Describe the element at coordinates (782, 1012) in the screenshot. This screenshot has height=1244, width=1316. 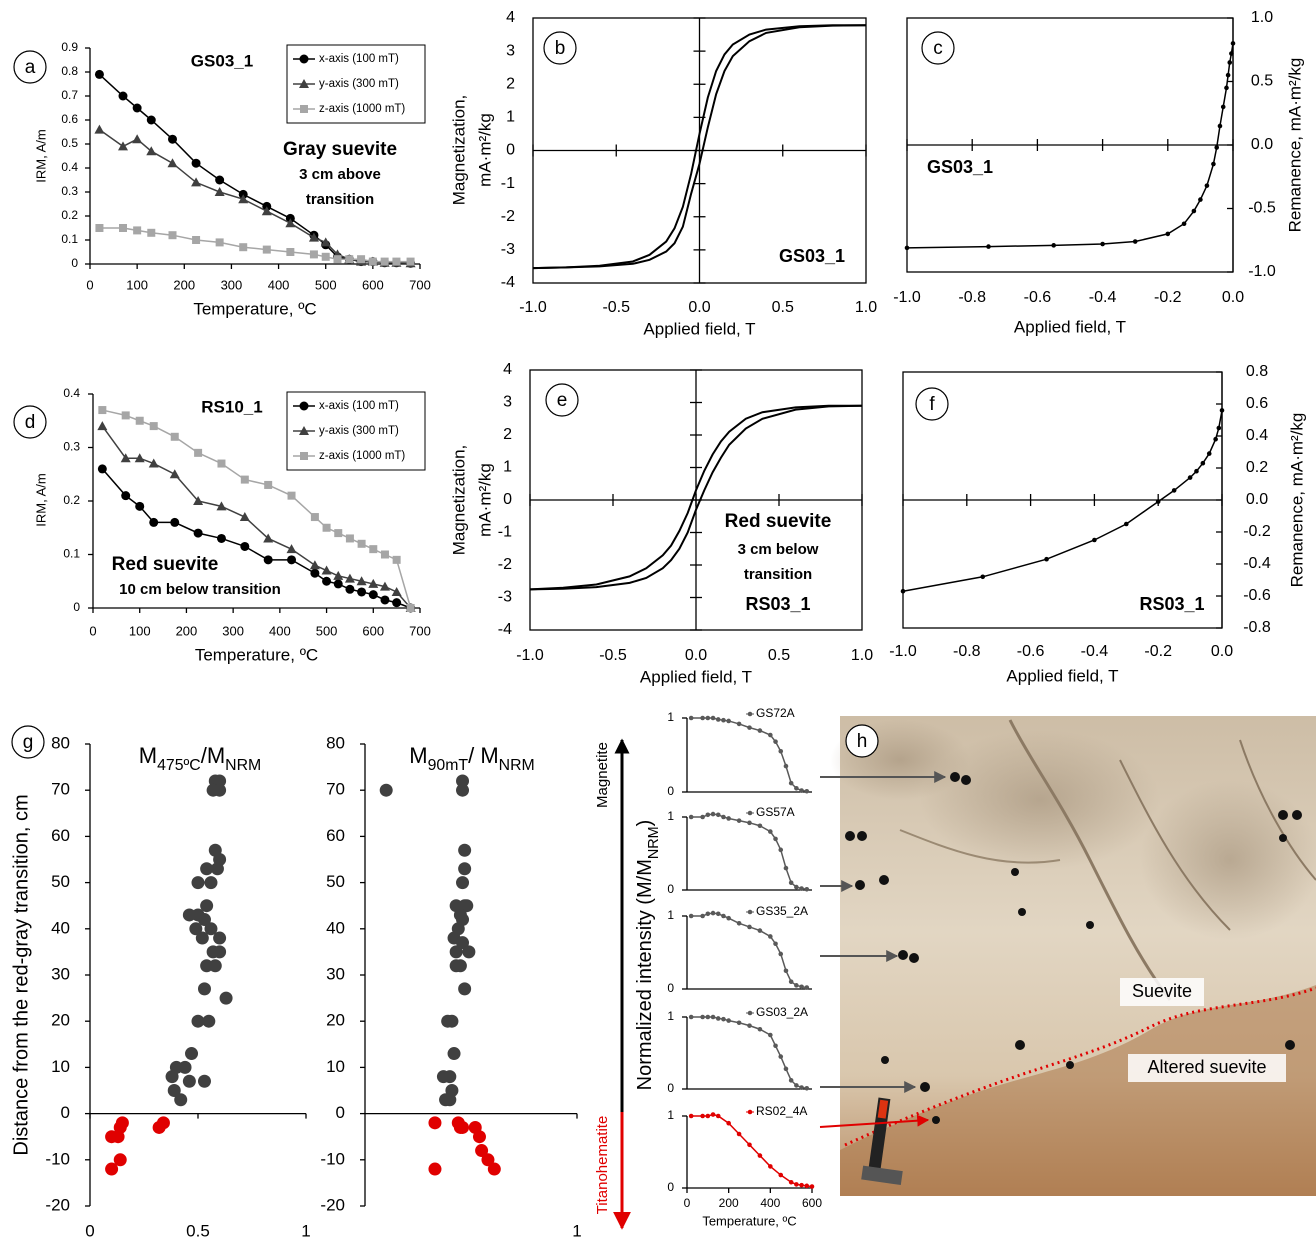
I see `legend-label: GS03_2A` at that location.